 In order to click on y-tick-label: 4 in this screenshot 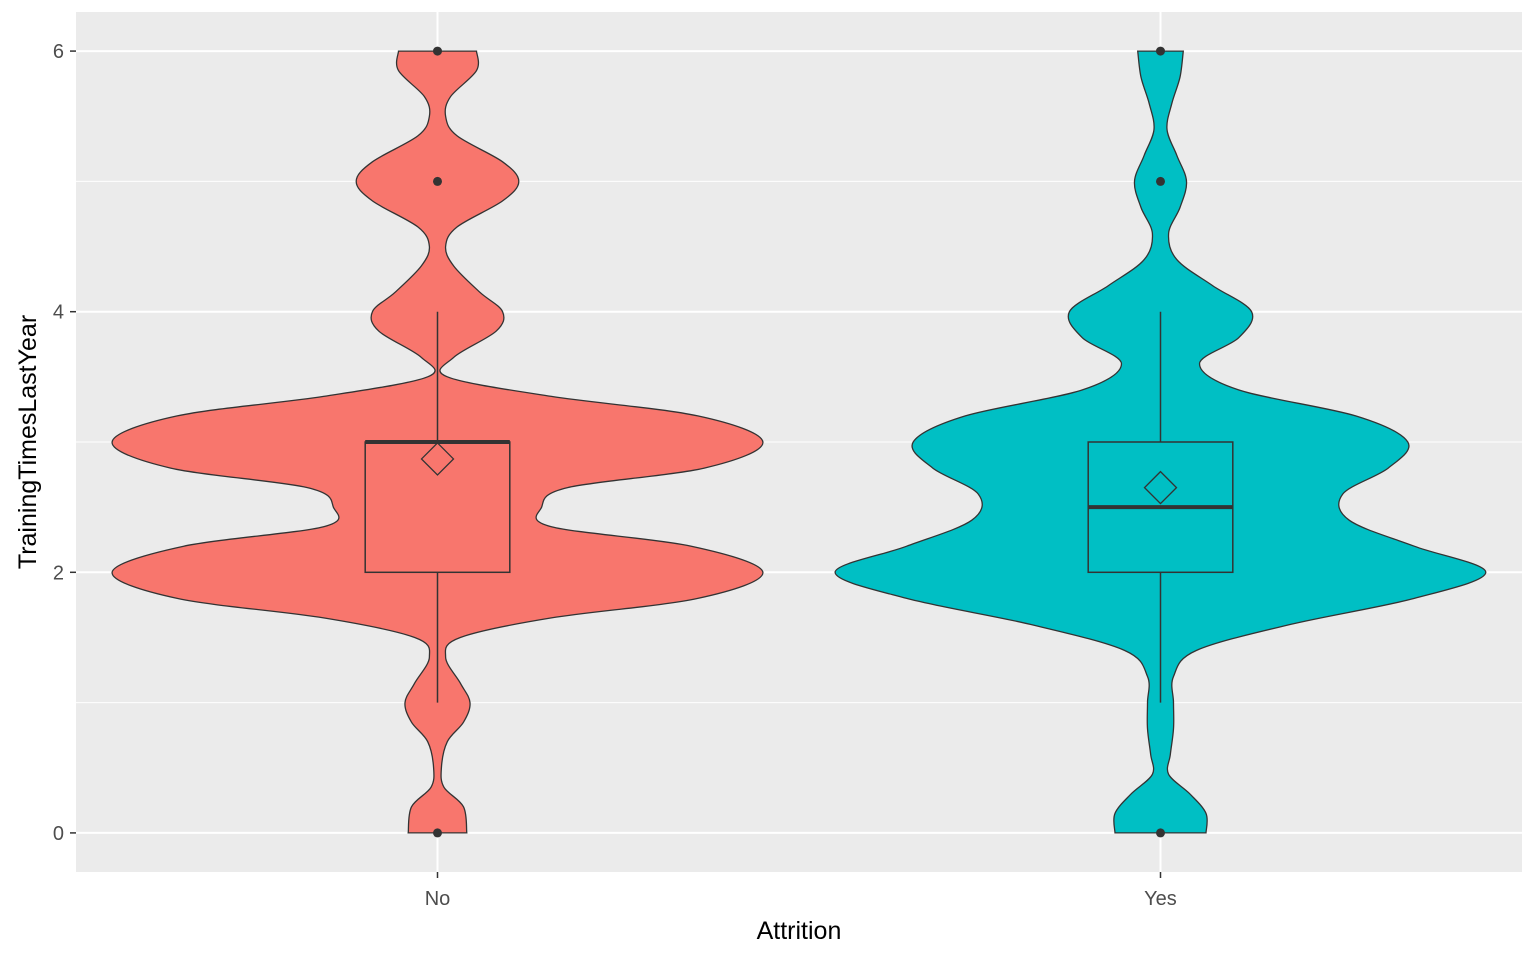, I will do `click(58, 313)`.